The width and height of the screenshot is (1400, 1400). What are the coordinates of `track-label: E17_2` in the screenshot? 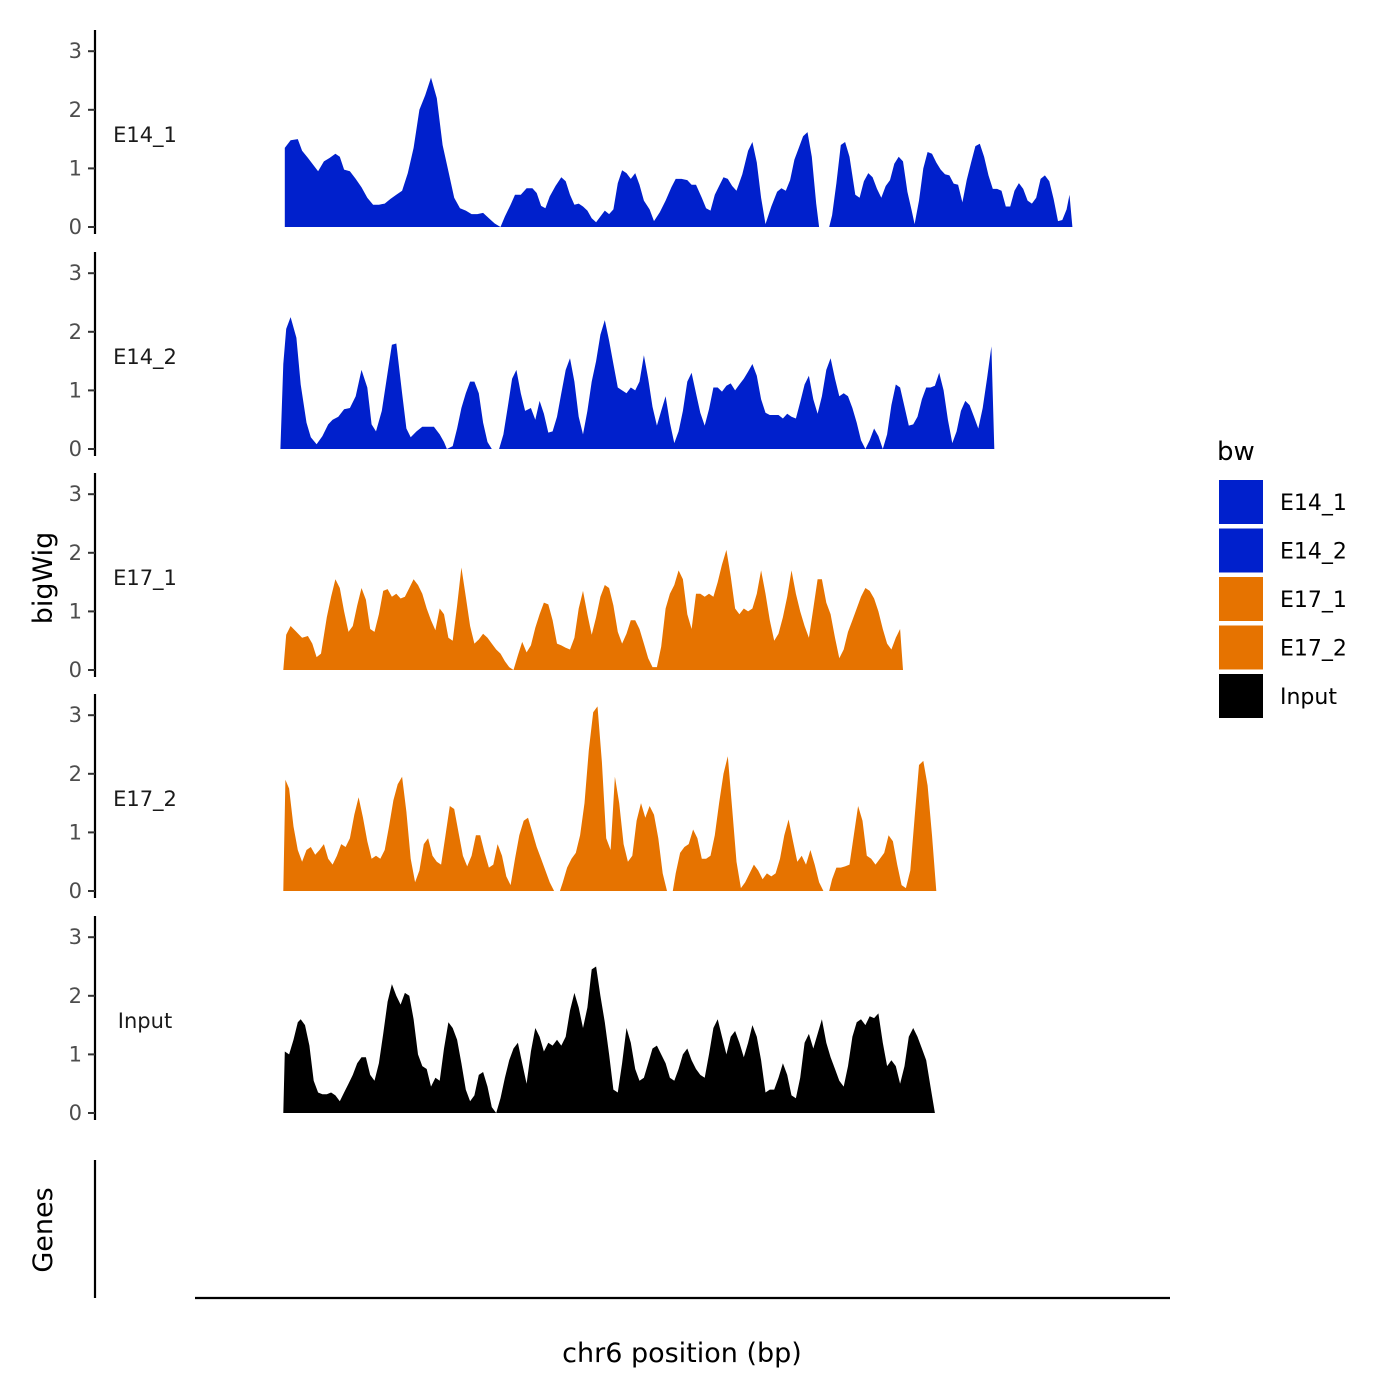 It's located at (145, 799).